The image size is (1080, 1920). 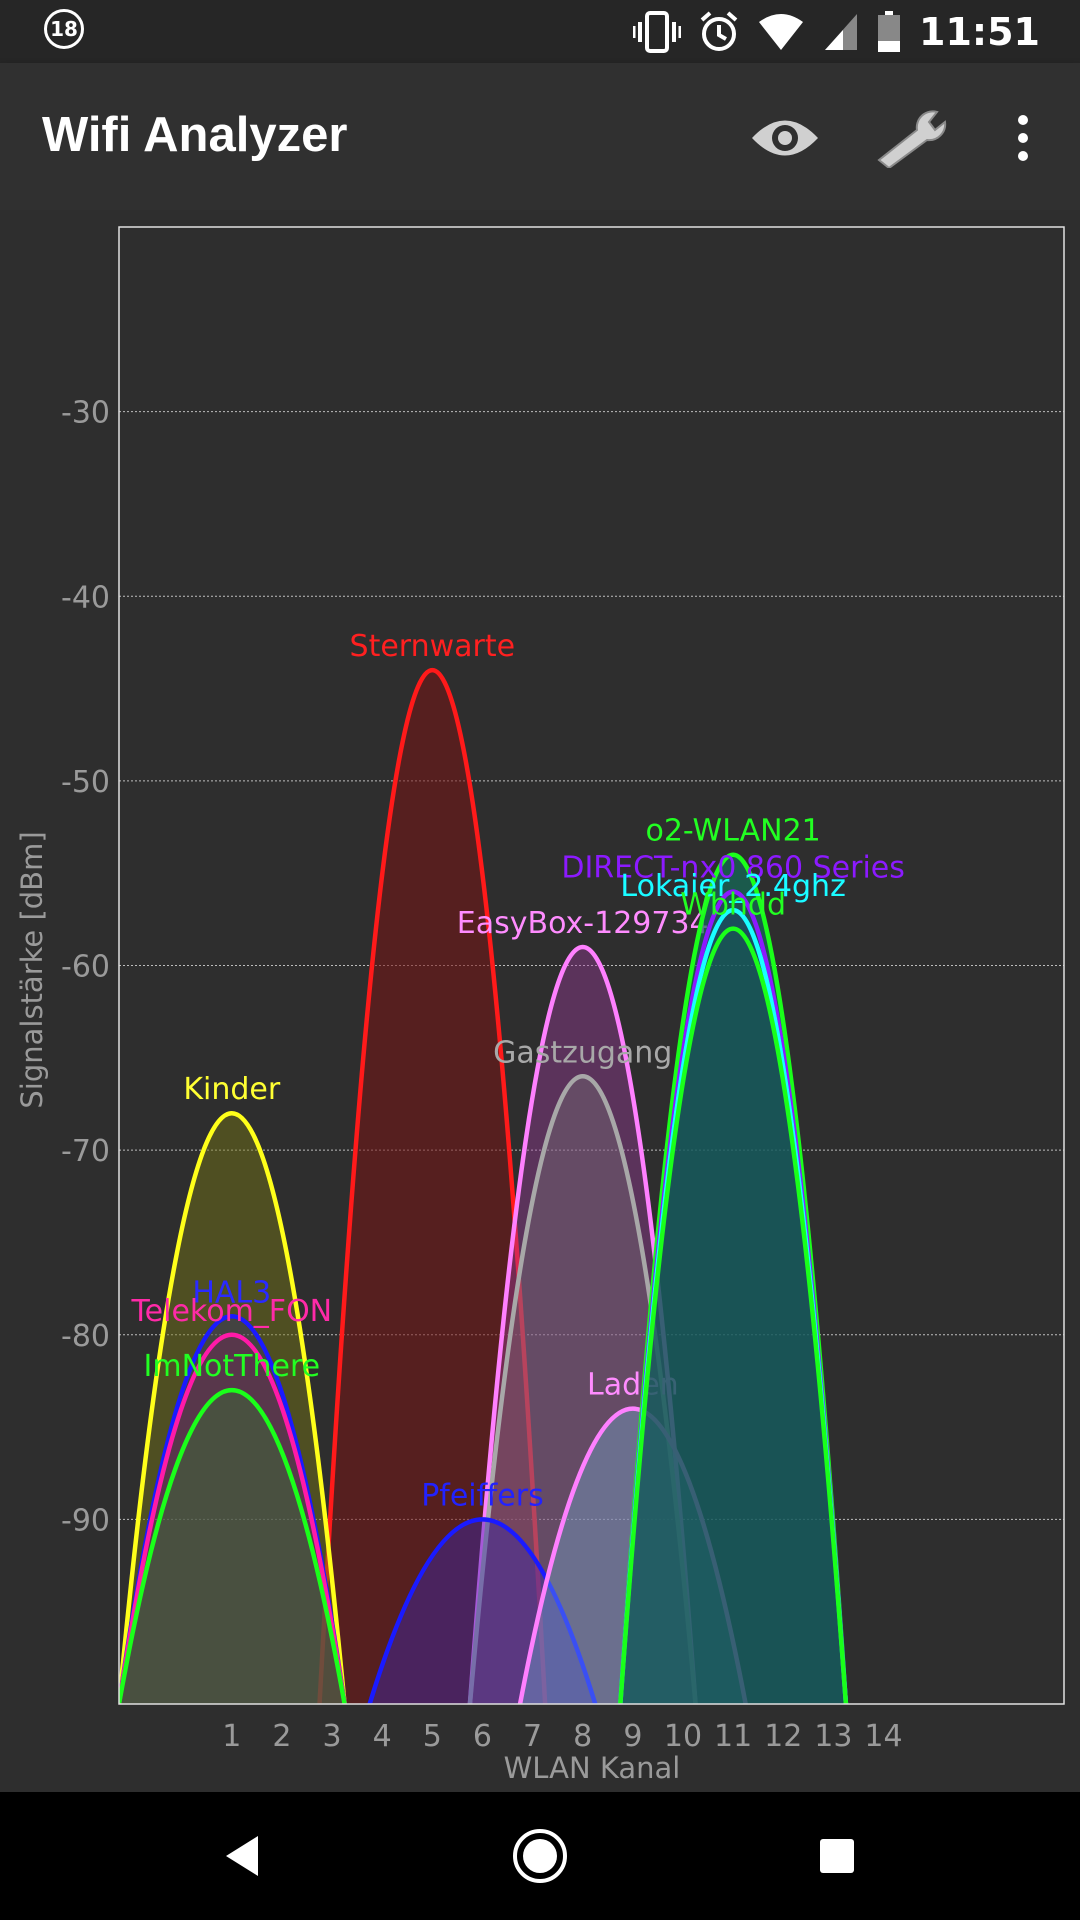 I want to click on network-label: Pfeiffers, so click(x=482, y=1495).